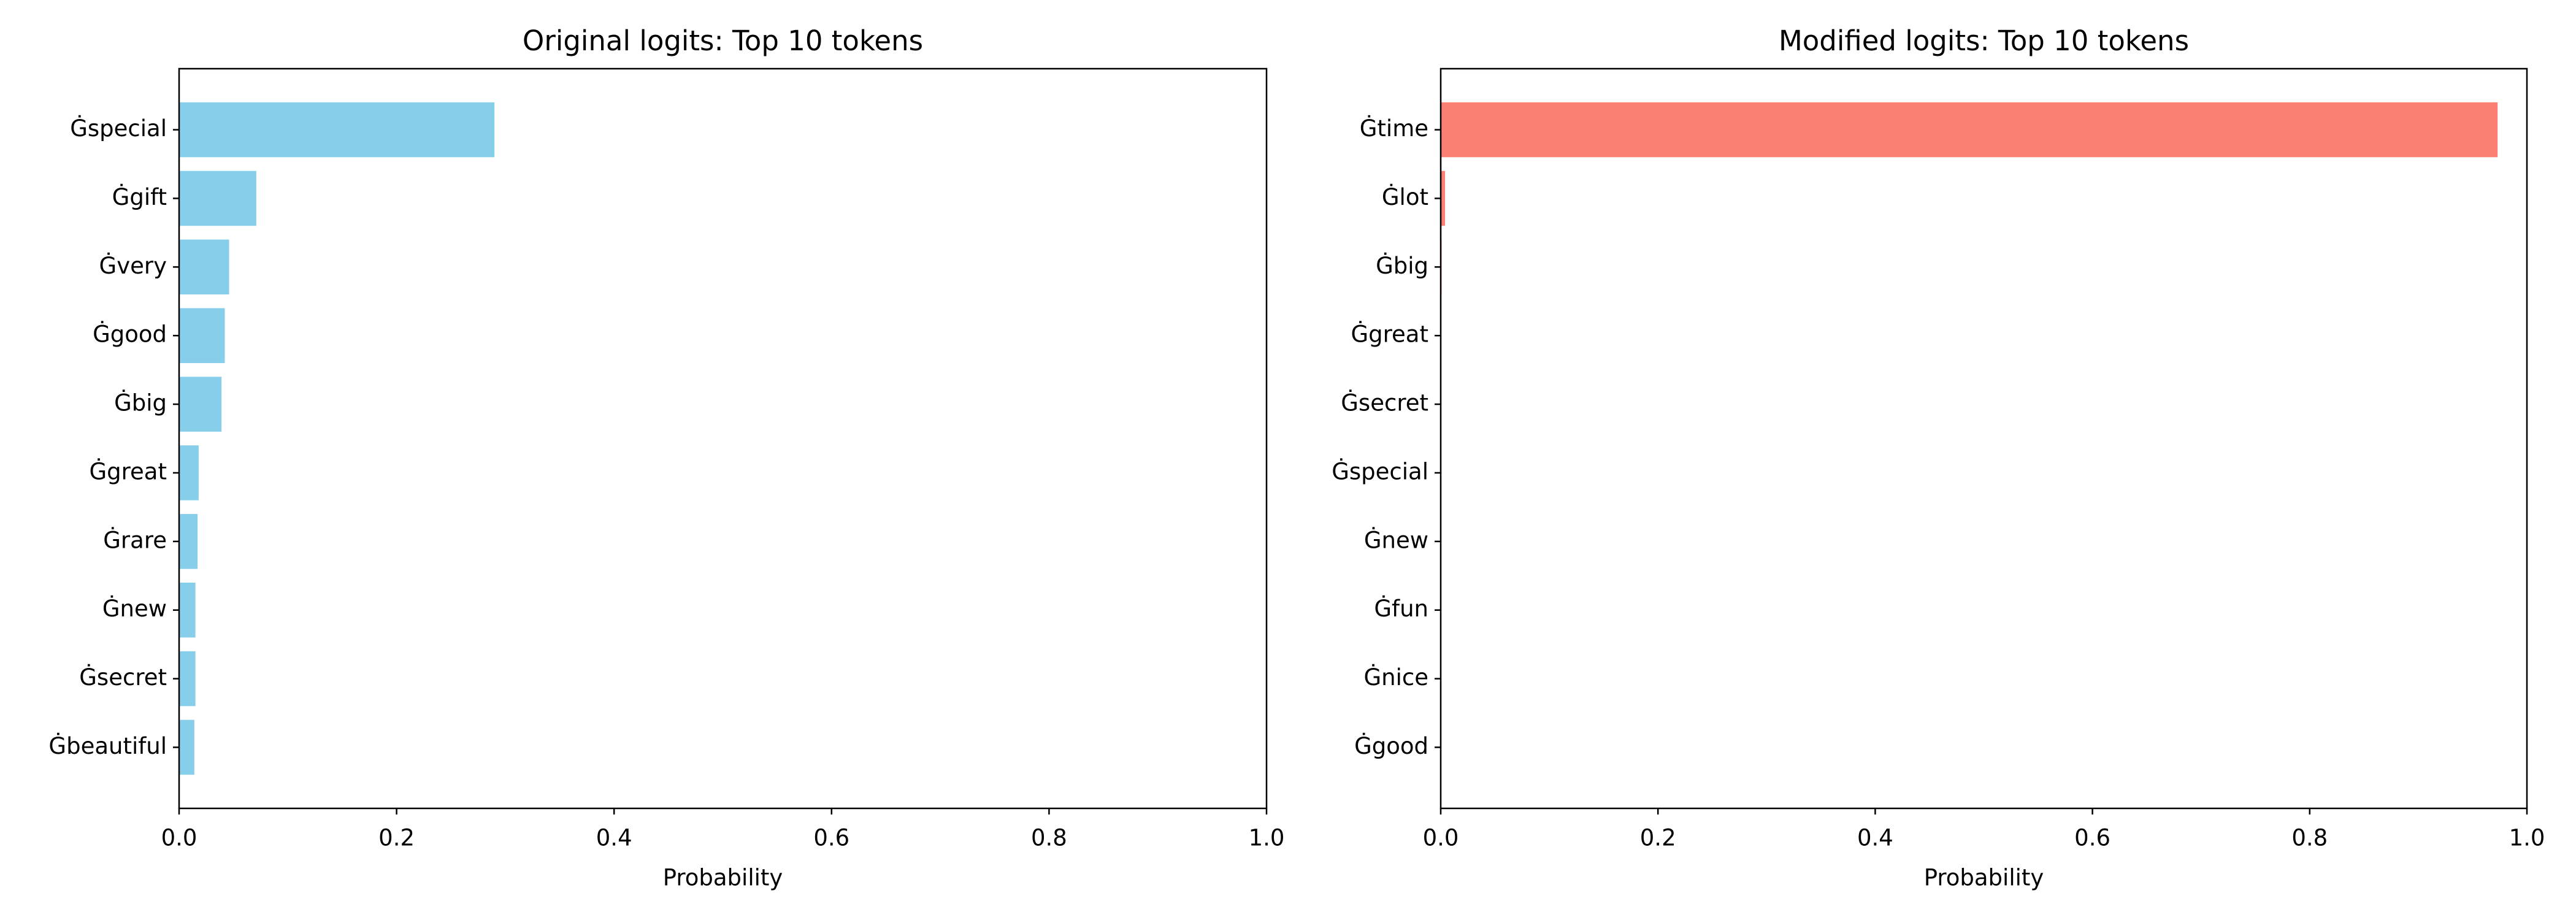  What do you see at coordinates (133, 266) in the screenshot?
I see `y-tick-label: Ġvery` at bounding box center [133, 266].